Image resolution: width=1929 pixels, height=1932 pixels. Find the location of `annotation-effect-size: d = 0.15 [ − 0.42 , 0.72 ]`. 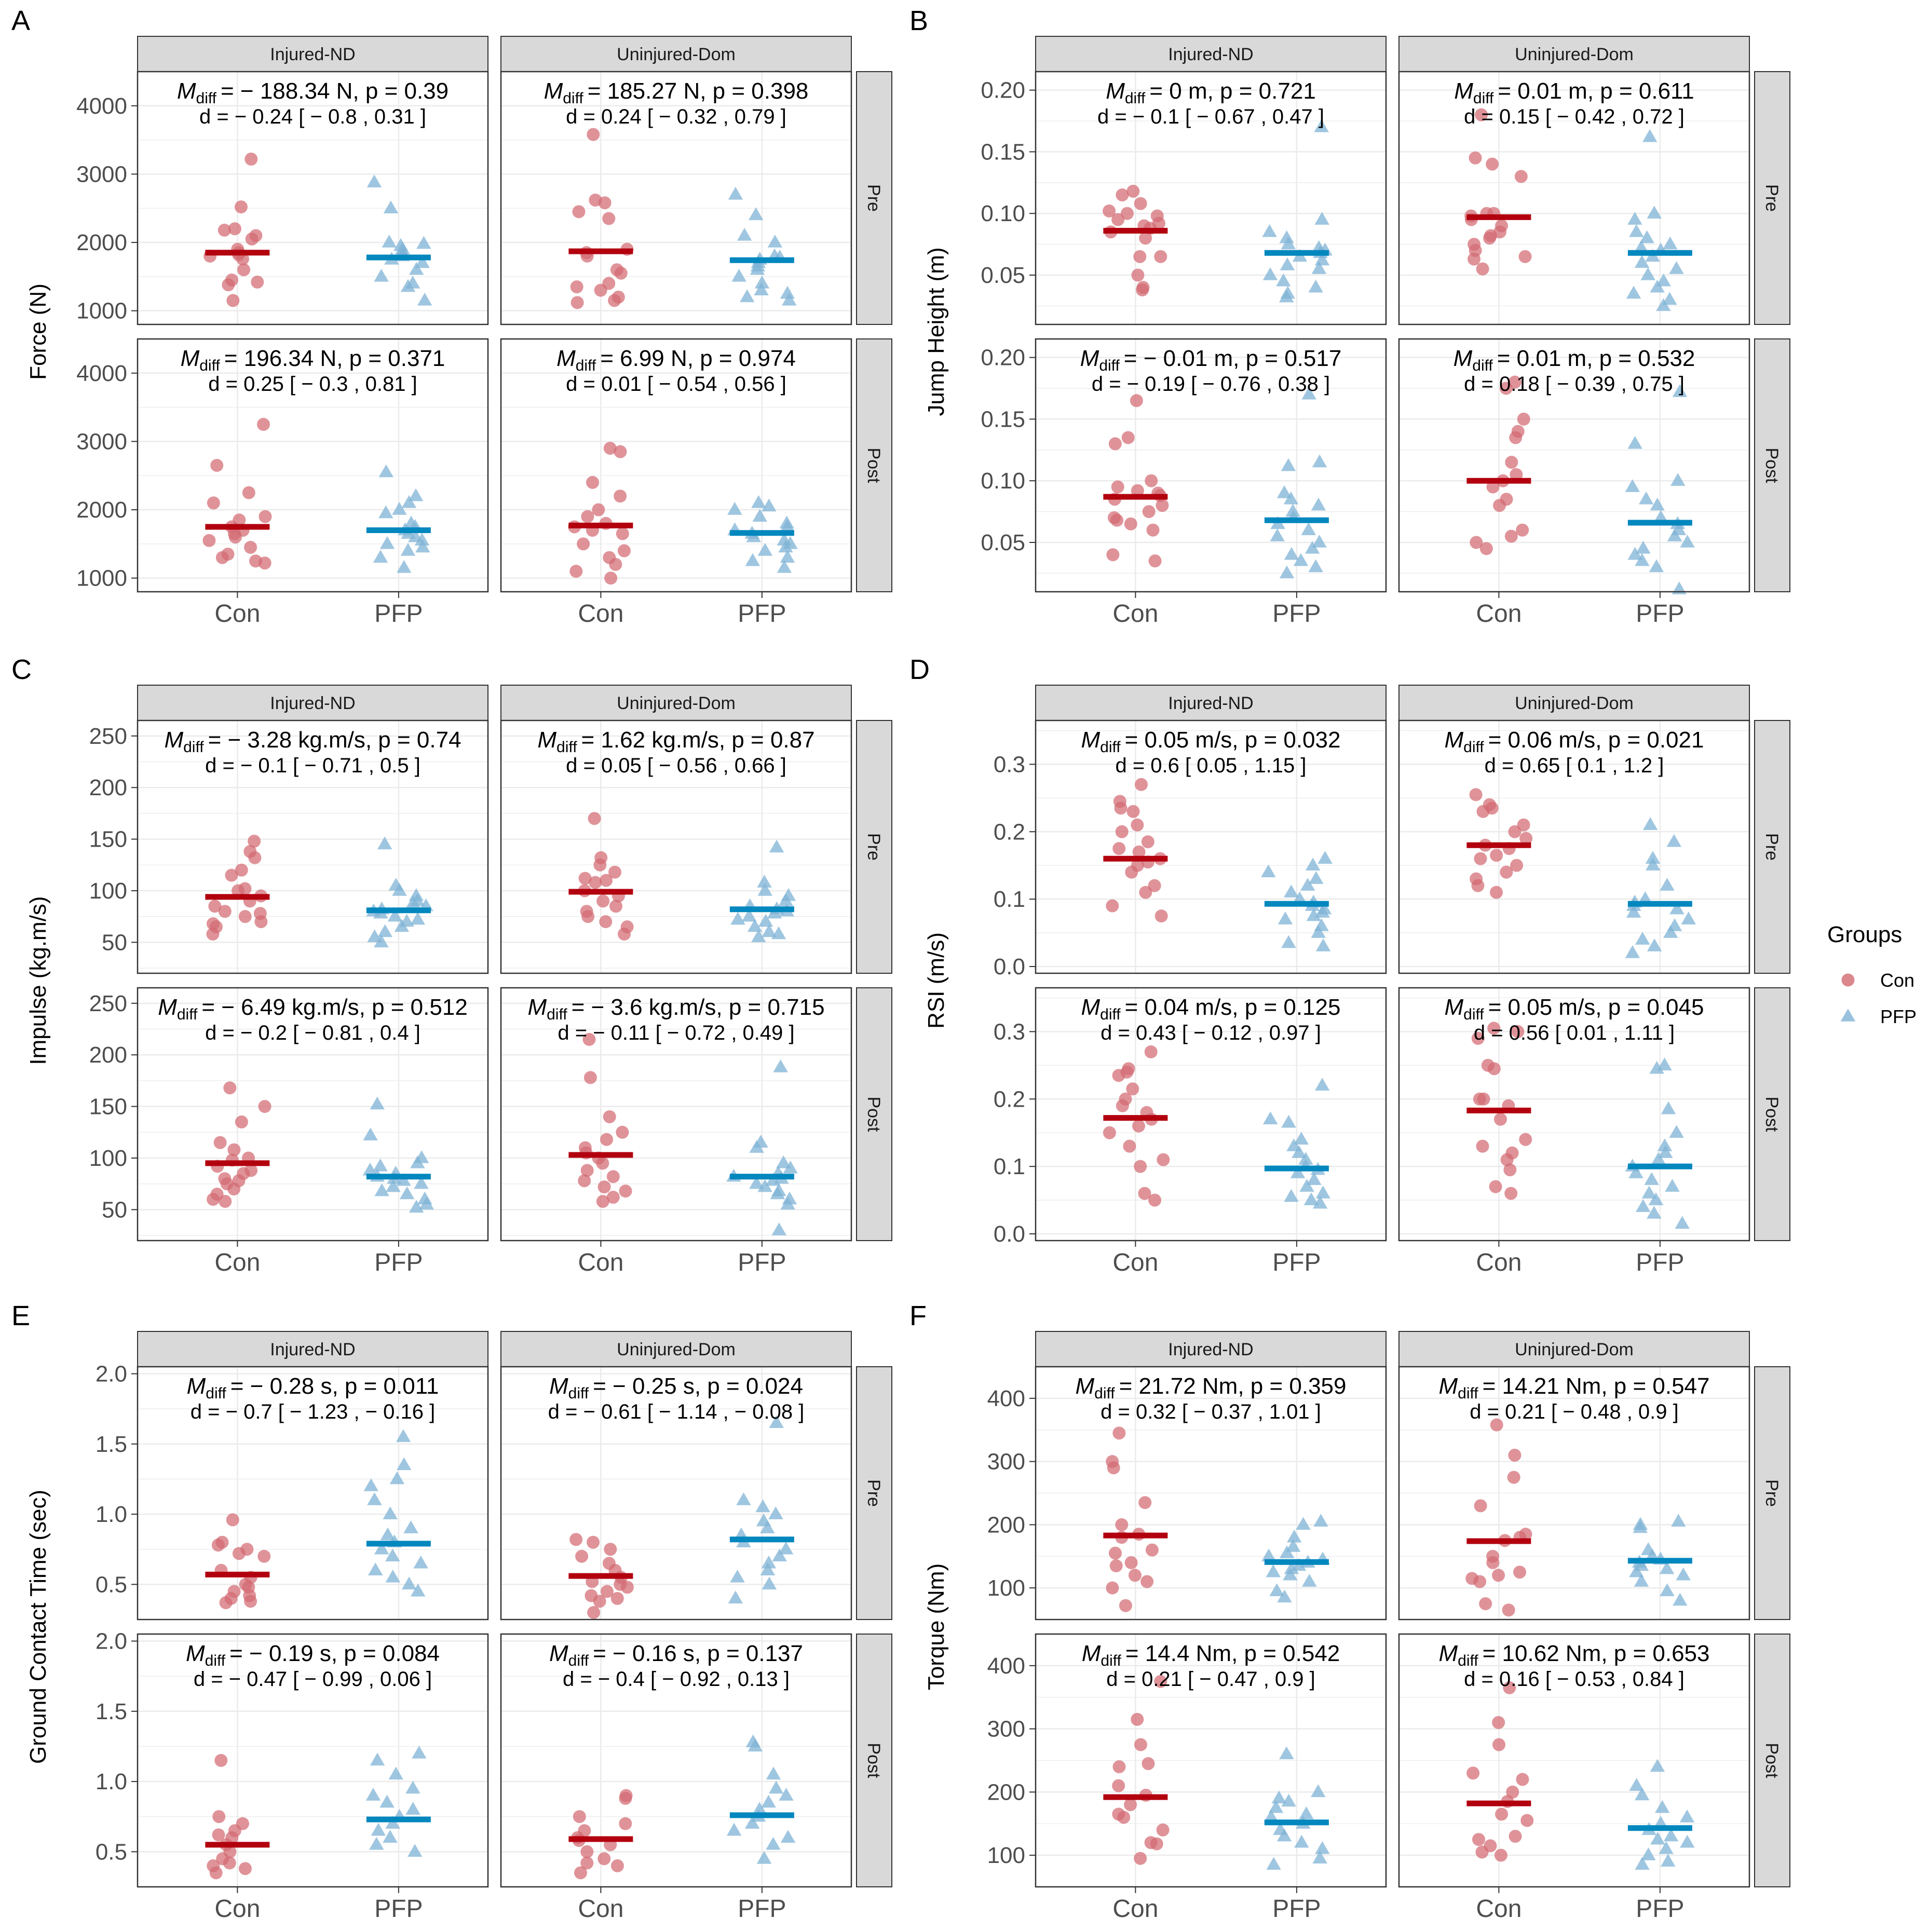

annotation-effect-size: d = 0.15 [ − 0.42 , 0.72 ] is located at coordinates (1575, 116).